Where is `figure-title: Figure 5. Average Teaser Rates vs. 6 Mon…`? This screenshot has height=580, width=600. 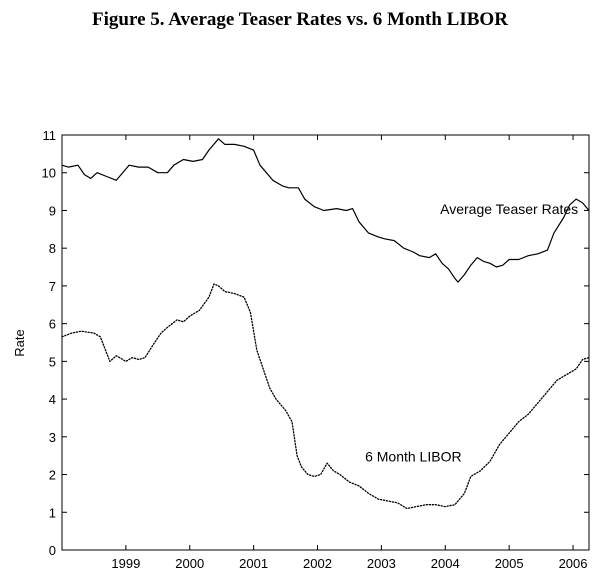
figure-title: Figure 5. Average Teaser Rates vs. 6 Mon… is located at coordinates (300, 19).